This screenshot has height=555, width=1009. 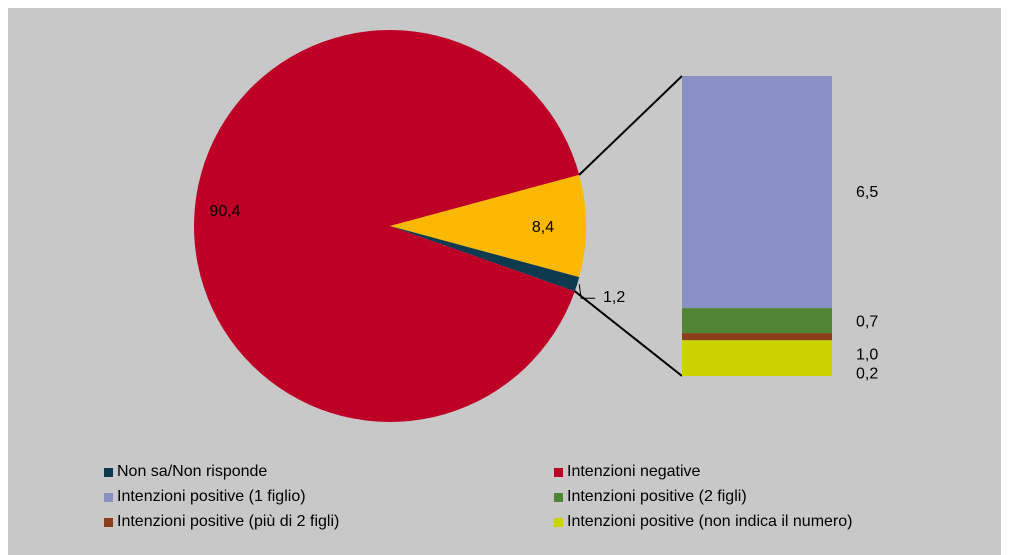 I want to click on legend-label: Intenzioni positive (più di 2 figli), so click(x=228, y=521).